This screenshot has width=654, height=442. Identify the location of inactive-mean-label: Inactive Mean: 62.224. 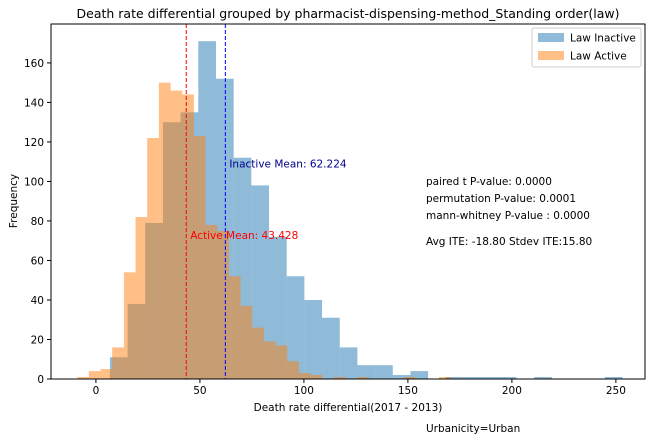
(288, 165).